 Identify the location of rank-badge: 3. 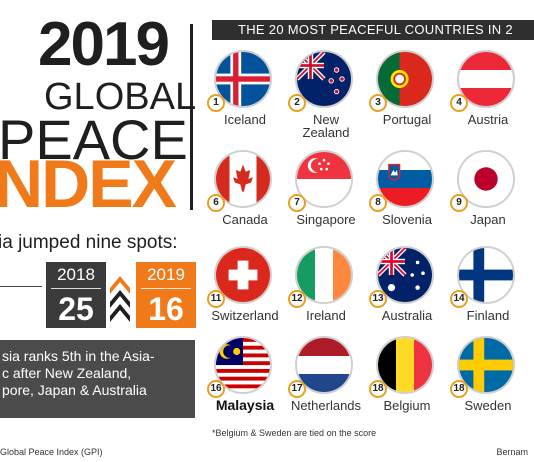
(378, 103).